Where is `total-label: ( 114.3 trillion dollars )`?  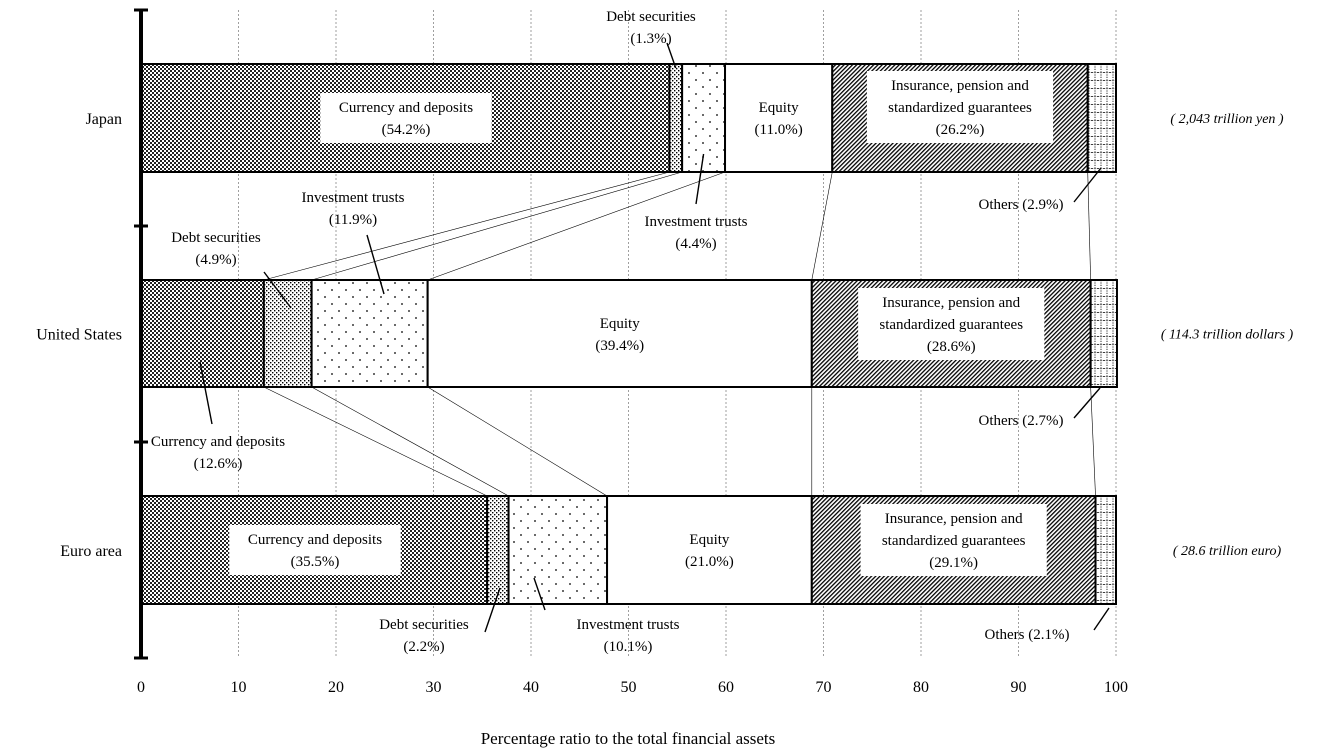 total-label: ( 114.3 trillion dollars ) is located at coordinates (1227, 335).